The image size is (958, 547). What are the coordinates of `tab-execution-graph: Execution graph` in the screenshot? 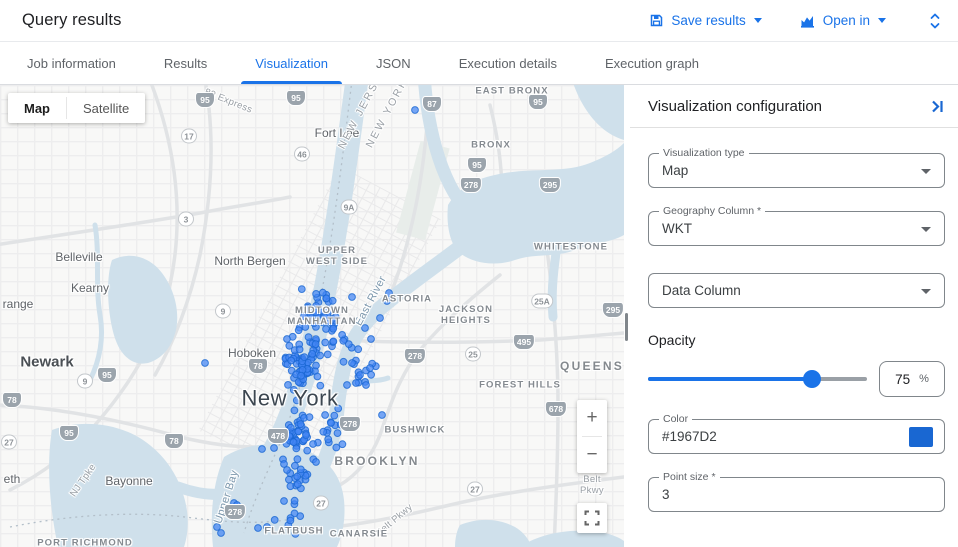 It's located at (651, 63).